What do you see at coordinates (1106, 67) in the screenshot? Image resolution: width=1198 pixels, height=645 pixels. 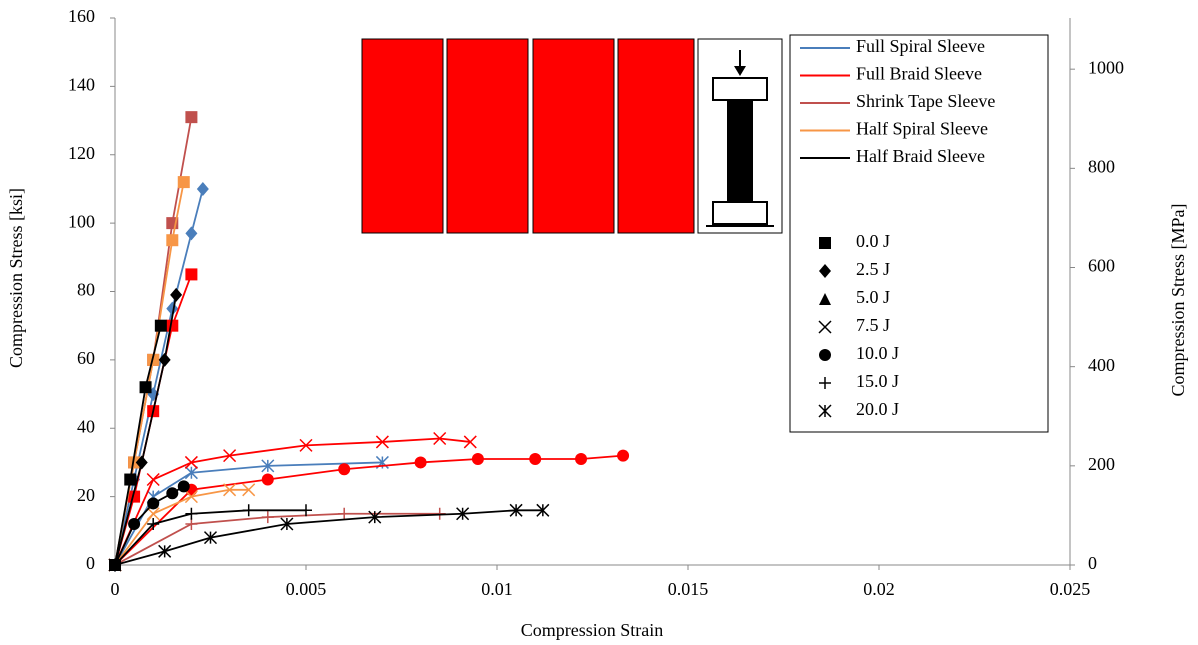 I see `y2-tick-label: 1000` at bounding box center [1106, 67].